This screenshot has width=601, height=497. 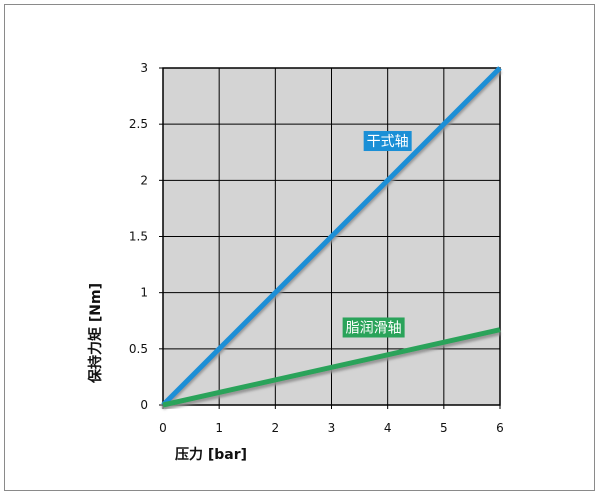 I want to click on x-tick-label: 5, so click(x=444, y=428).